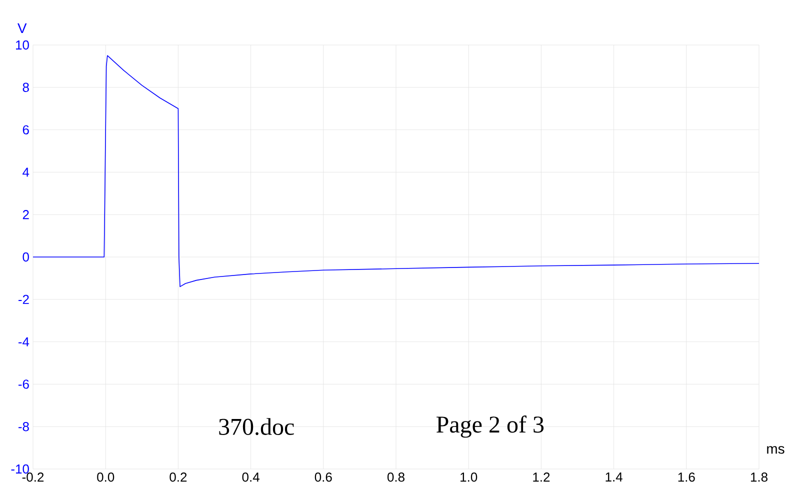  Describe the element at coordinates (26, 172) in the screenshot. I see `y-tick-label: 4` at that location.